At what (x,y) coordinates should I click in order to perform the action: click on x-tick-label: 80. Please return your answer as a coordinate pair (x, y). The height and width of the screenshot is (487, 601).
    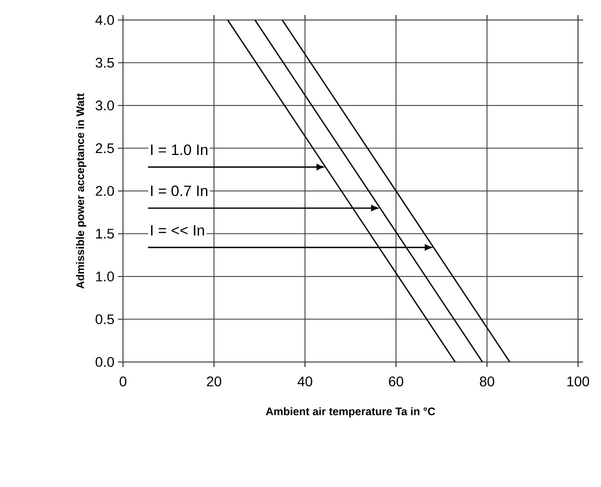
    Looking at the image, I should click on (487, 381).